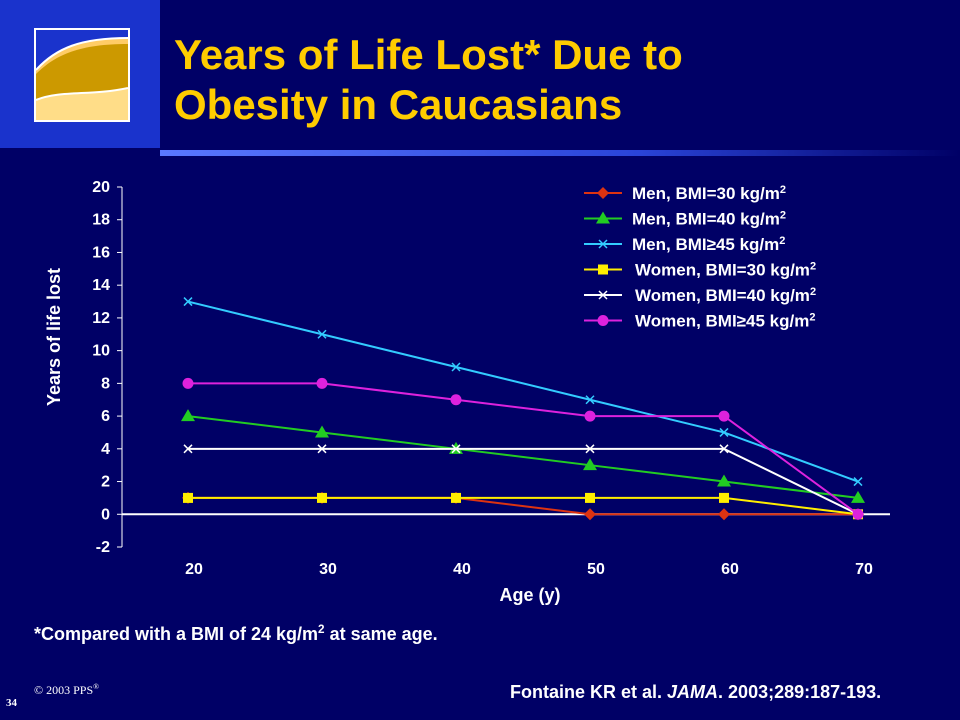  What do you see at coordinates (560, 153) in the screenshot?
I see `header-divider` at bounding box center [560, 153].